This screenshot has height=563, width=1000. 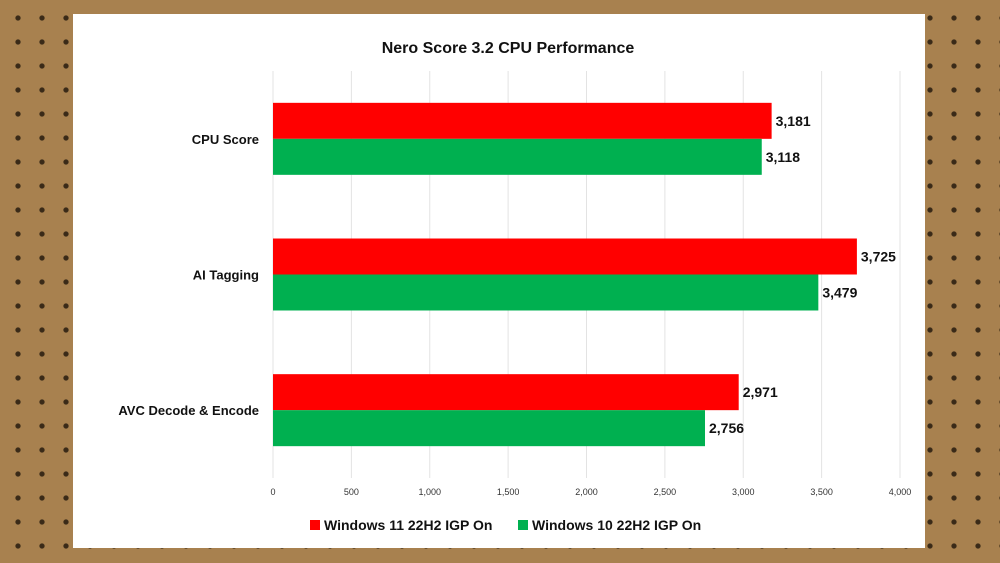 I want to click on category-label: CPU Score, so click(x=225, y=139).